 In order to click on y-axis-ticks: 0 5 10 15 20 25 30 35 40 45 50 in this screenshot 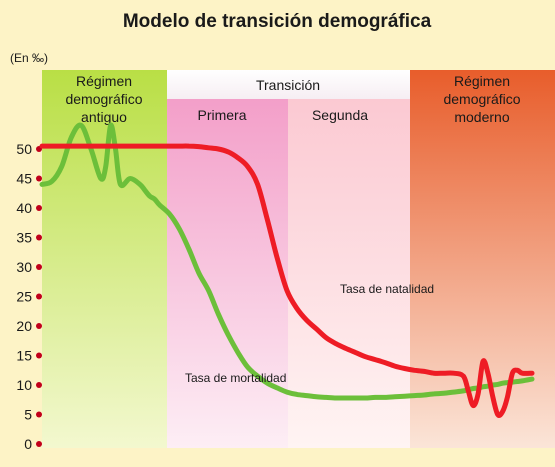, I will do `click(29, 296)`.